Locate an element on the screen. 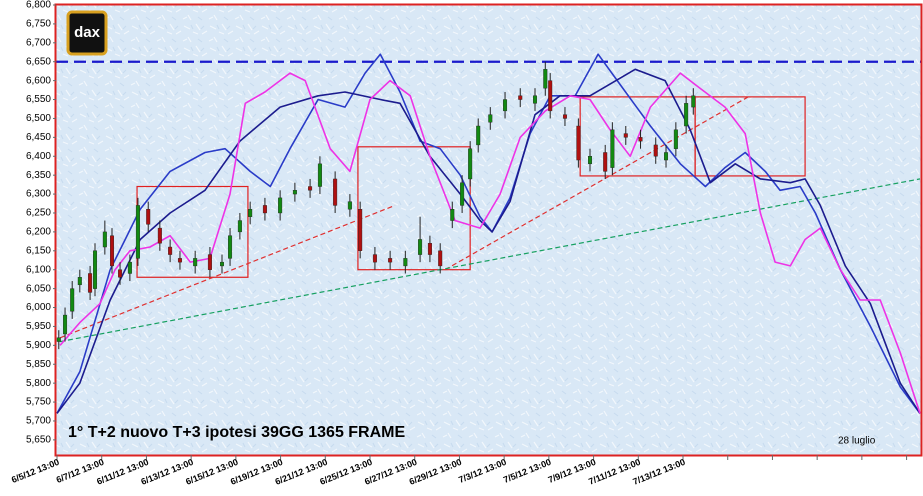  y-tick-label: 6,500 is located at coordinates (38, 118).